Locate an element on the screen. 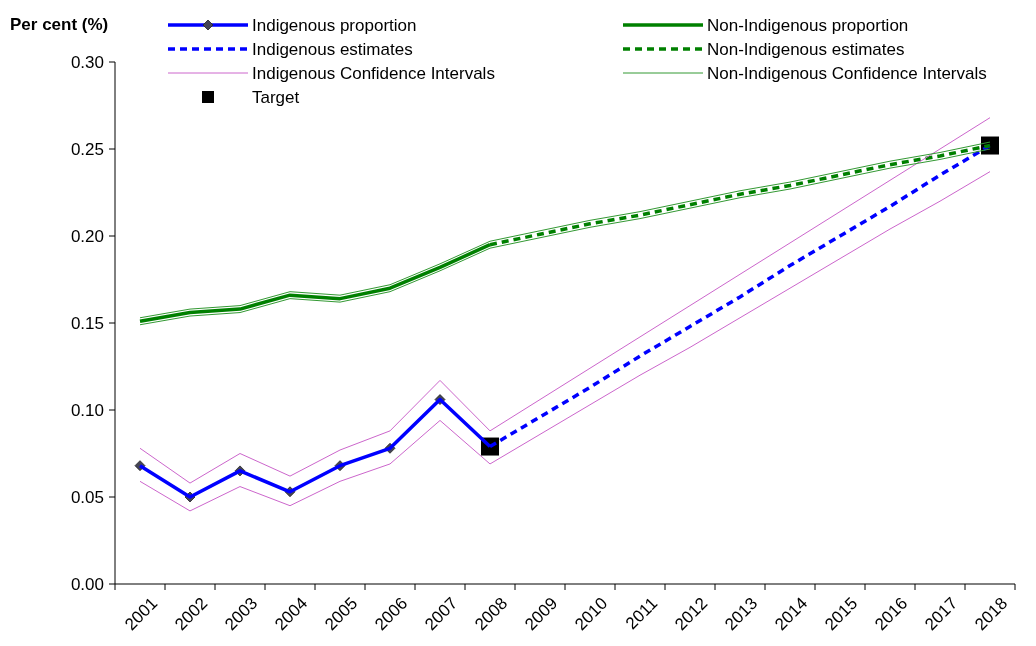  y-axis-title: Per cent (%) is located at coordinates (59, 24).